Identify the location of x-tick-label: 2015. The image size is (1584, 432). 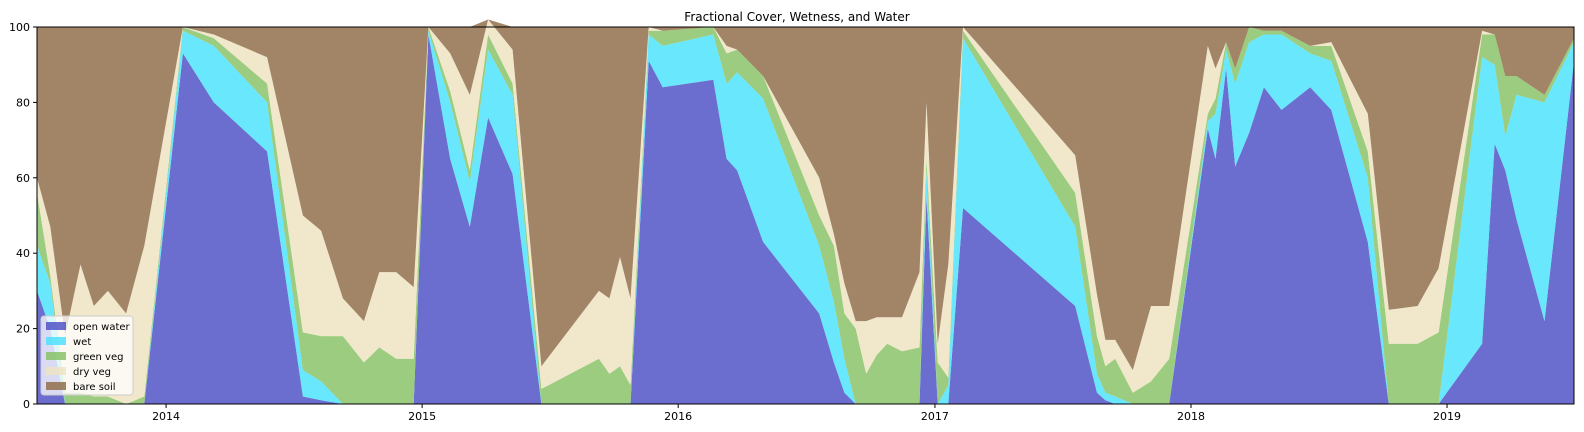
(422, 416).